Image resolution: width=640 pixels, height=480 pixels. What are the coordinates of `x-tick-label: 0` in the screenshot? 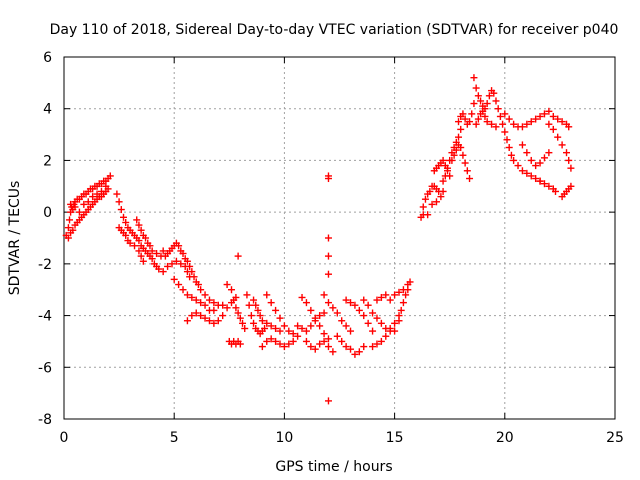 It's located at (64, 438).